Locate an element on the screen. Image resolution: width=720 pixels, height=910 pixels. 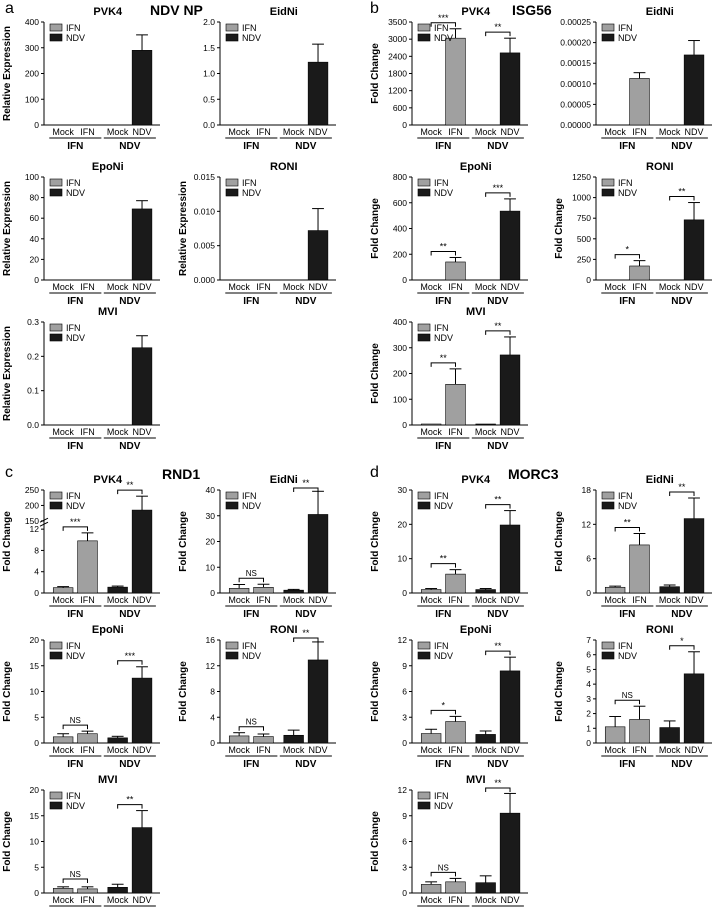
significance-label: *** is located at coordinates (498, 188).